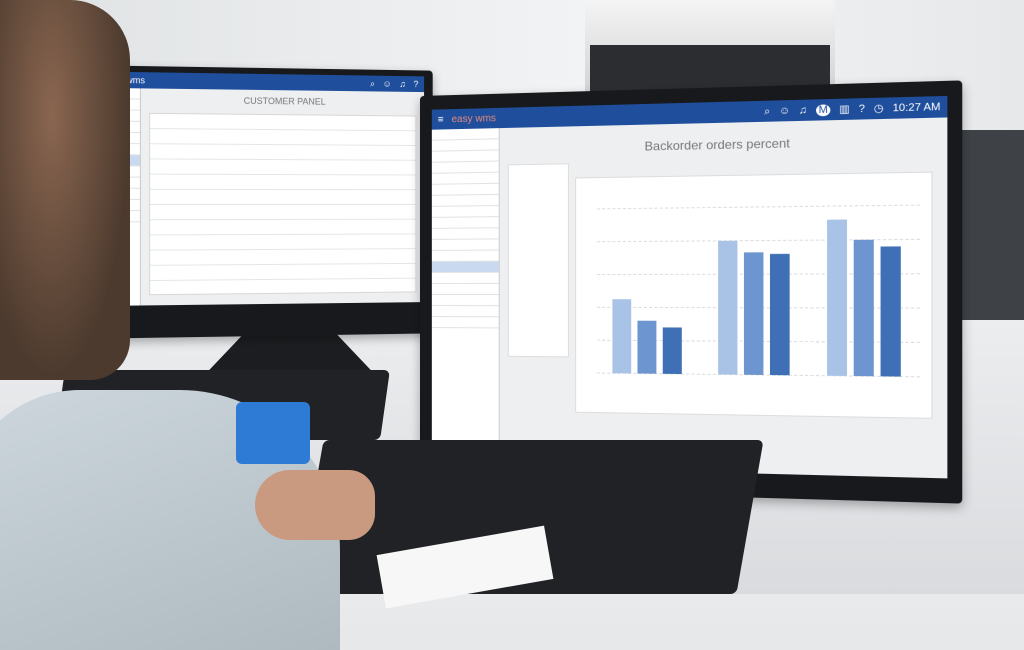  I want to click on panel-title: Backorder orders percent, so click(717, 144).